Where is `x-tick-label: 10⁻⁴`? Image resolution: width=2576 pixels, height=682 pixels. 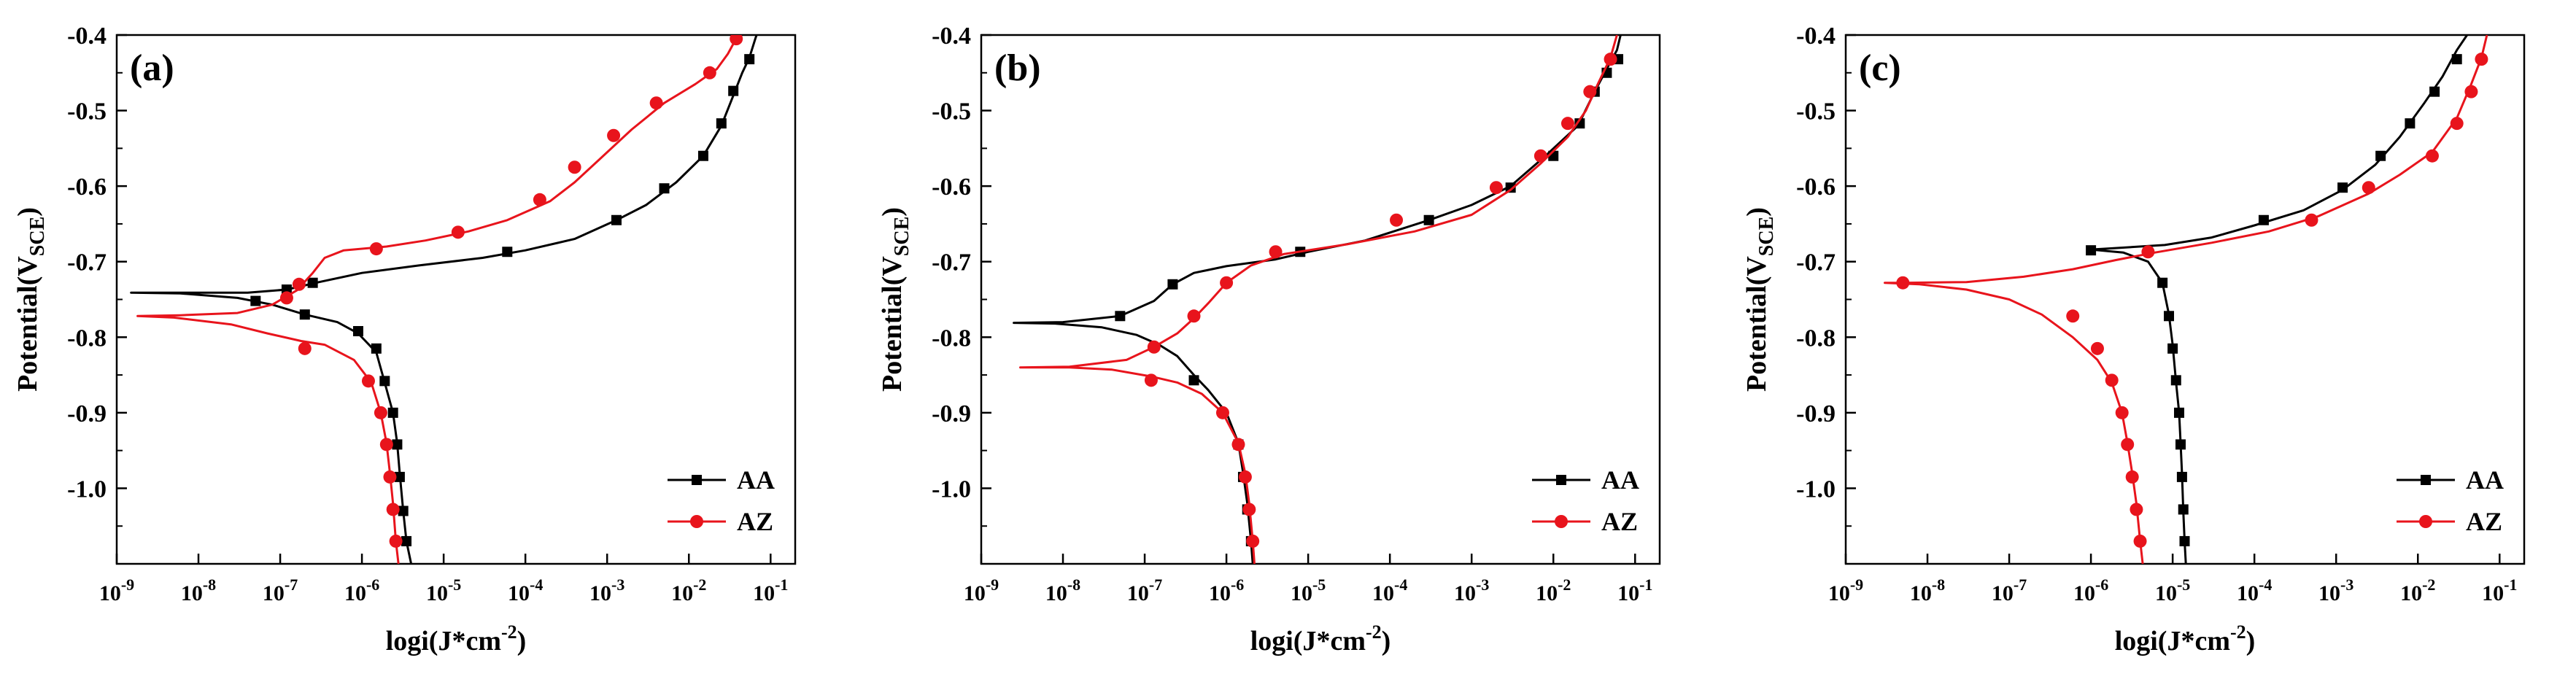
x-tick-label: 10⁻⁴ is located at coordinates (2254, 590).